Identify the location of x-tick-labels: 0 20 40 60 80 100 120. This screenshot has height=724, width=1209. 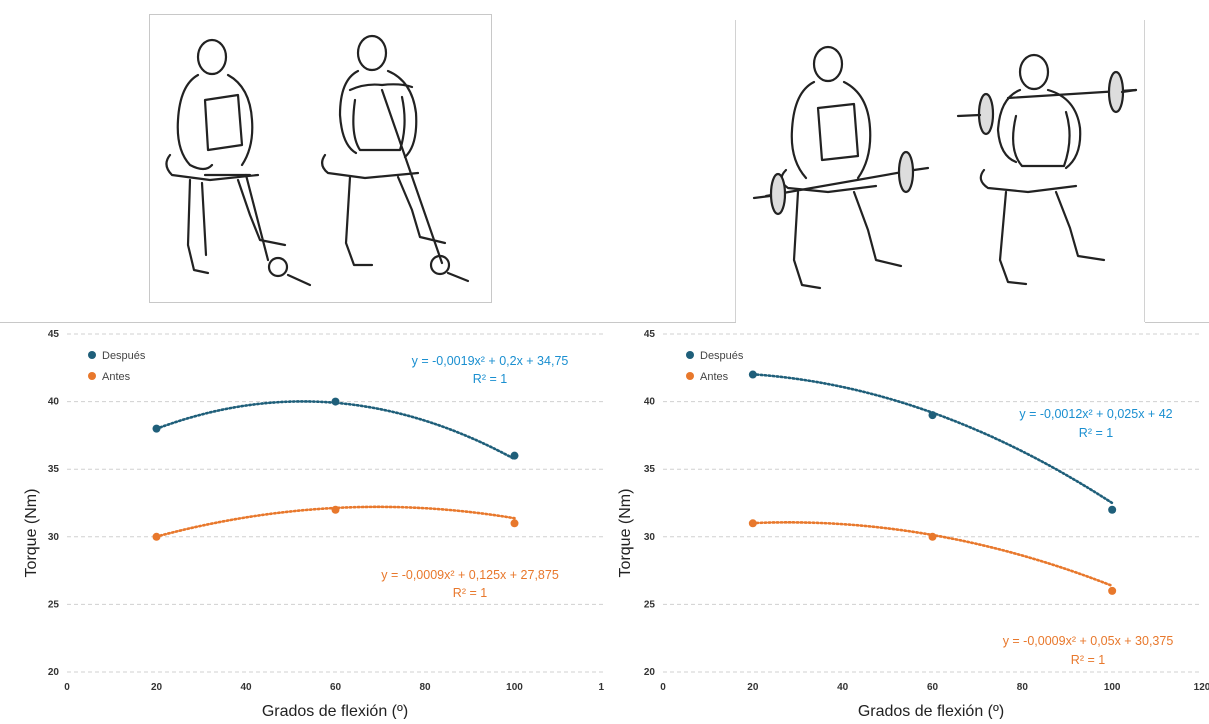
(934, 687).